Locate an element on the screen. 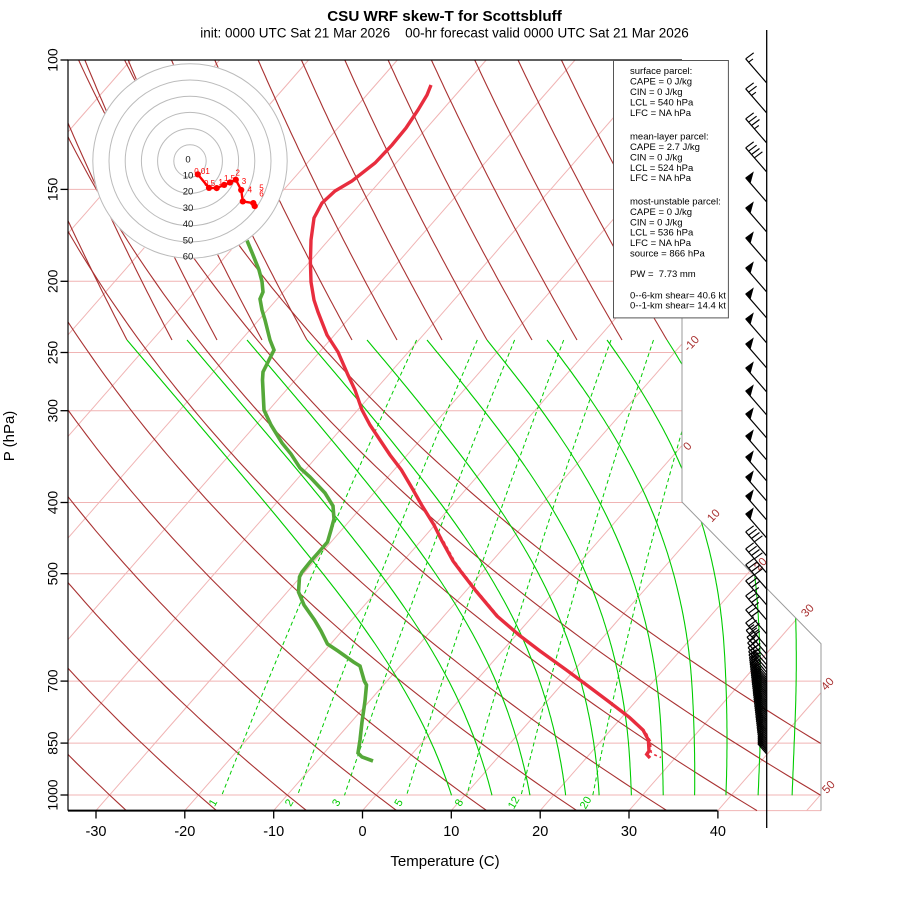  svg-text: LCL = 540 hPa is located at coordinates (662, 102).